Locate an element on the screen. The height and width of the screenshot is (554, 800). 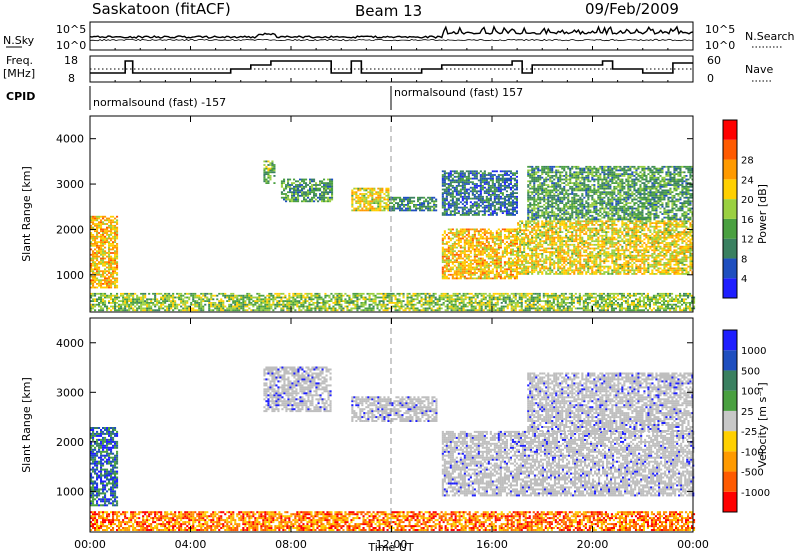
freq-tick-top: 18 is located at coordinates (71, 60).